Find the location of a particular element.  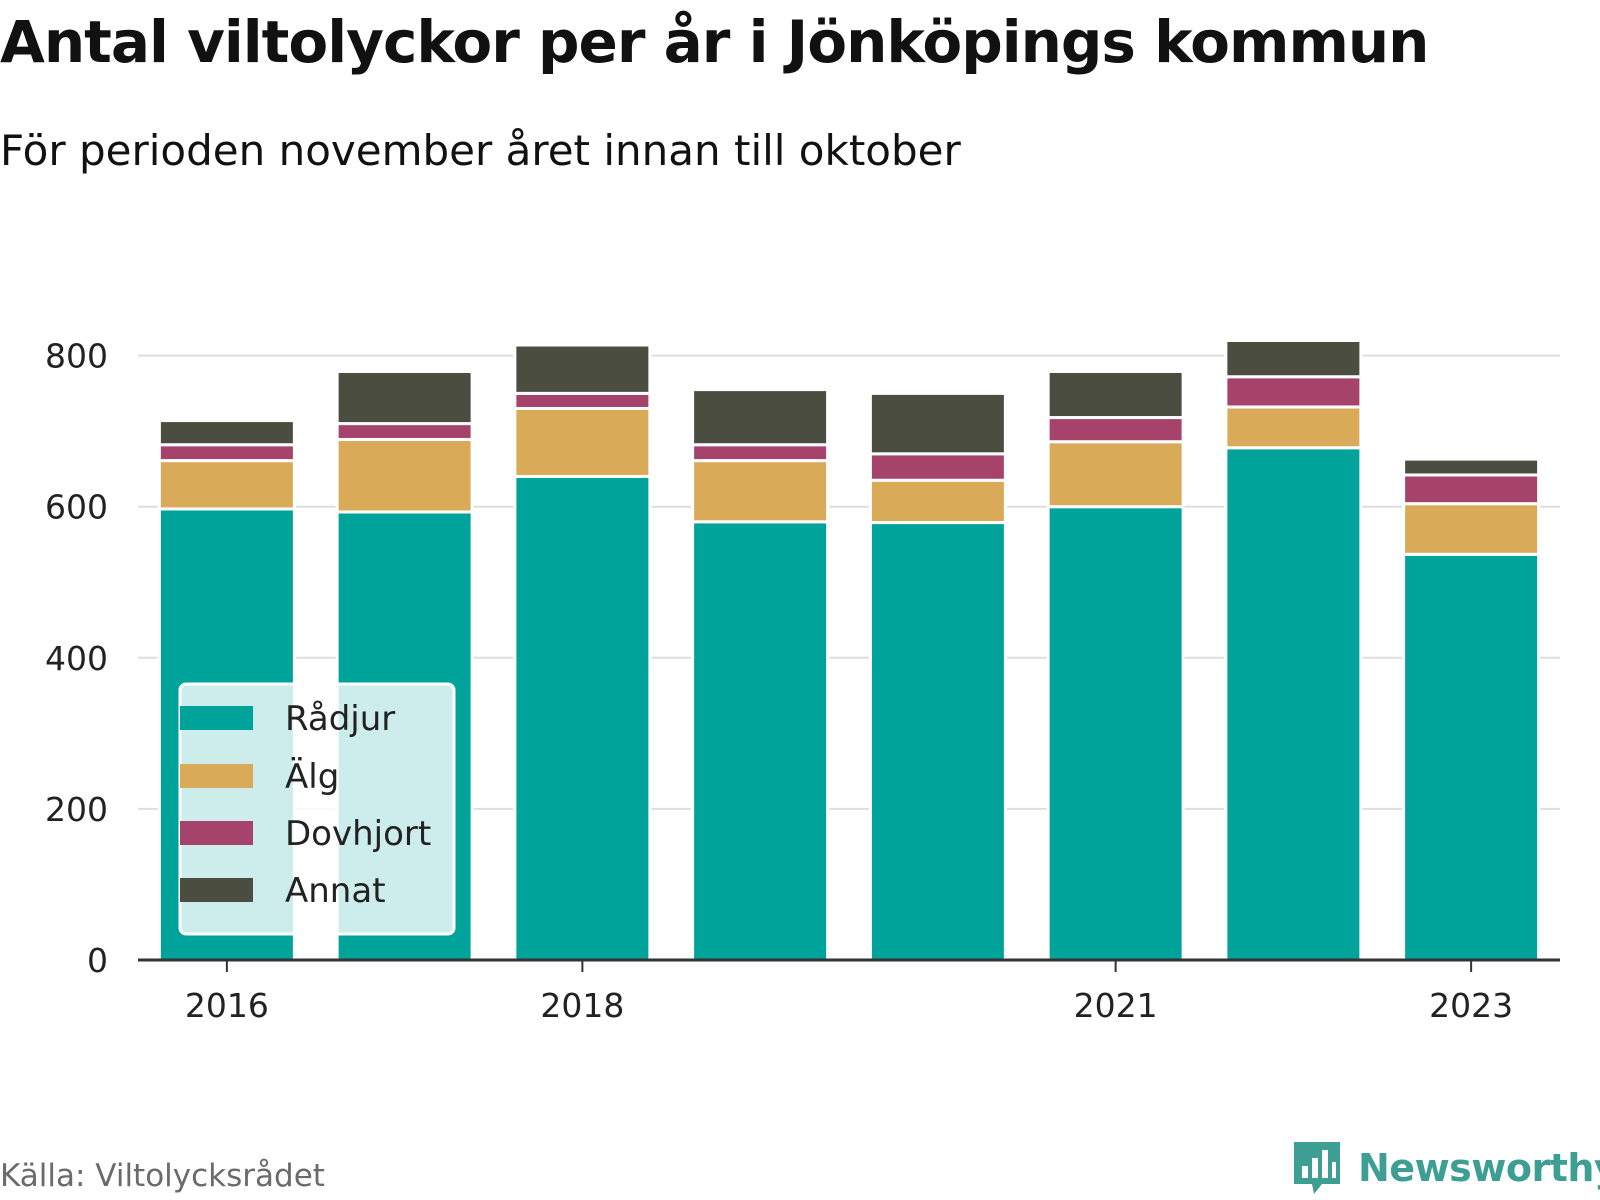

y-tick-label: 200 is located at coordinates (76, 809).